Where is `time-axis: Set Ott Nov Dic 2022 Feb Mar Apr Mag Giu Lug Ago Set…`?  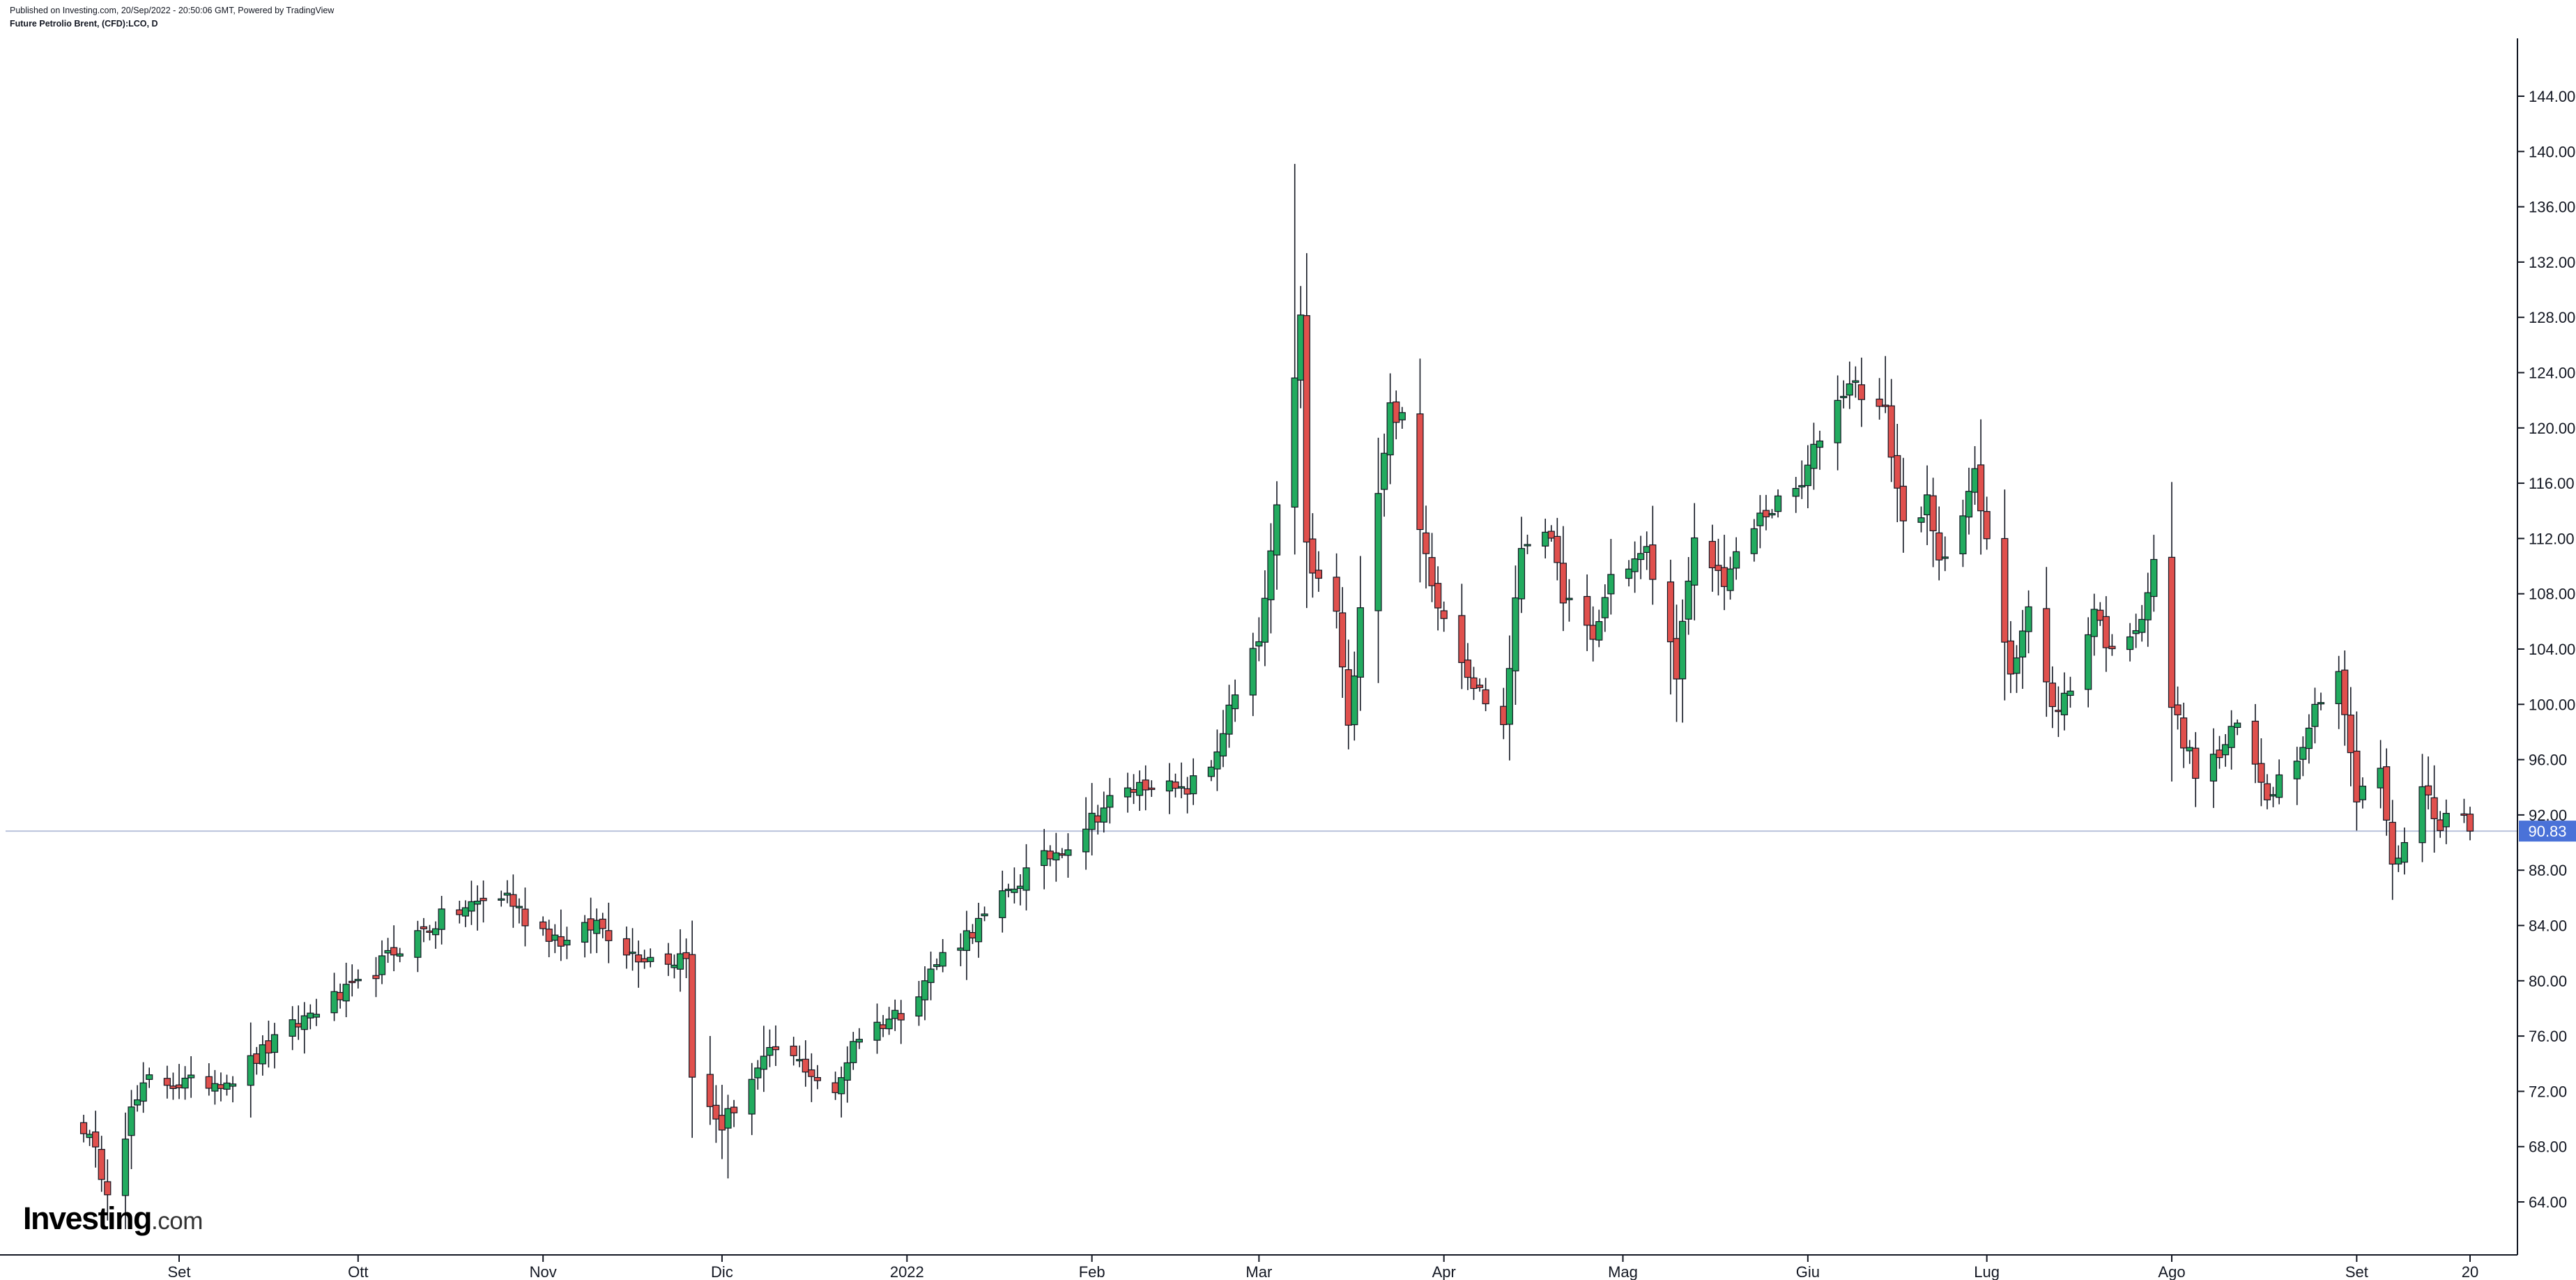 time-axis: Set Ott Nov Dic 2022 Feb Mar Apr Mag Giu Lug Ago Set… is located at coordinates (1322, 1267).